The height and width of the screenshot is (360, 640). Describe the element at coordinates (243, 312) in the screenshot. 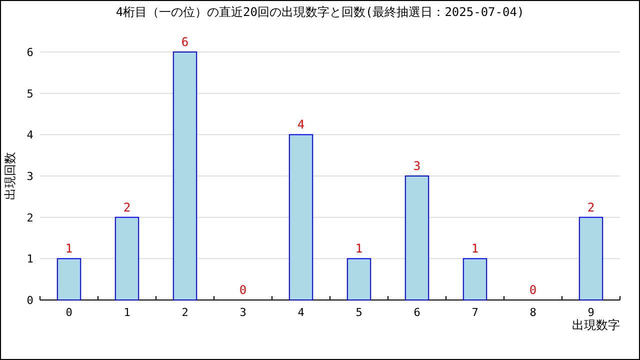

I see `x-tick-label: 3` at that location.